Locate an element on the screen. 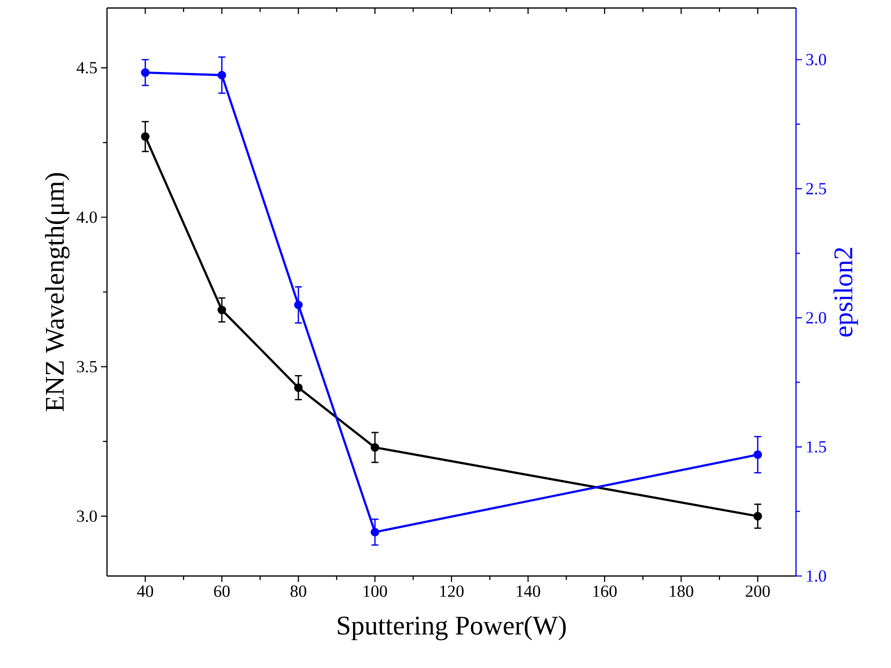  x-tick-label: 160 is located at coordinates (605, 591).